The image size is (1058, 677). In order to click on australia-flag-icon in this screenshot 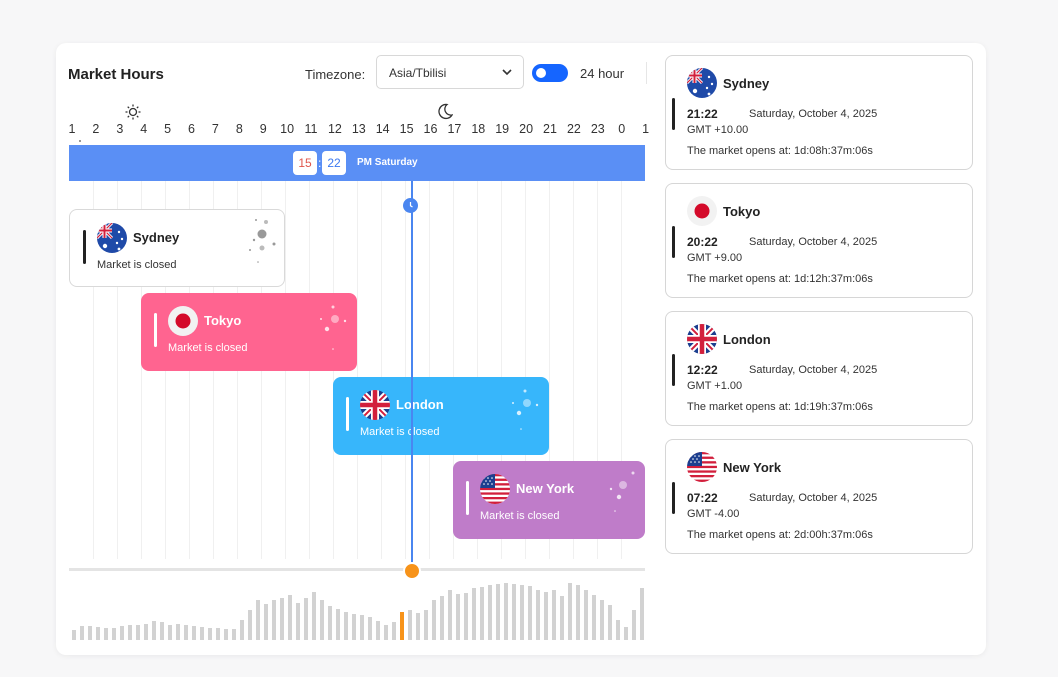, I will do `click(112, 238)`.